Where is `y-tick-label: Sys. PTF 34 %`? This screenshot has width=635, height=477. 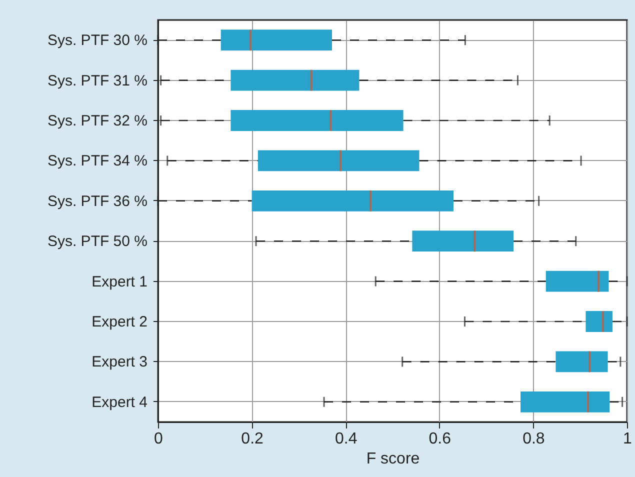
y-tick-label: Sys. PTF 34 % is located at coordinates (97, 161).